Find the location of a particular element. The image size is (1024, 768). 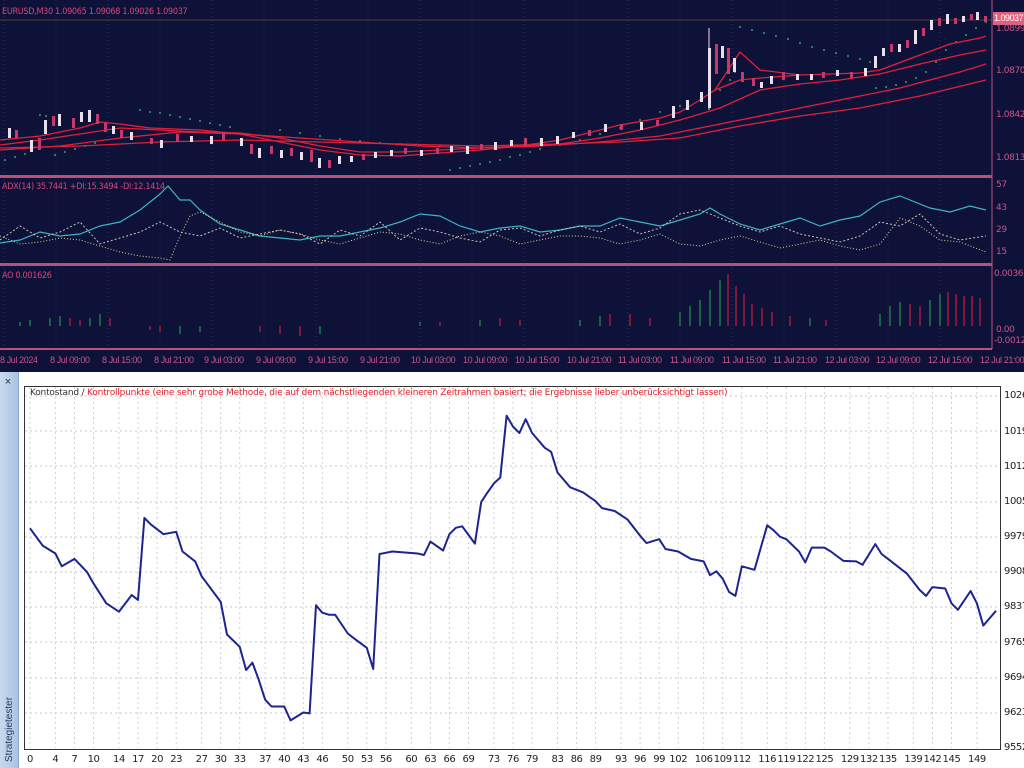

close-icon: × is located at coordinates (8, 382).